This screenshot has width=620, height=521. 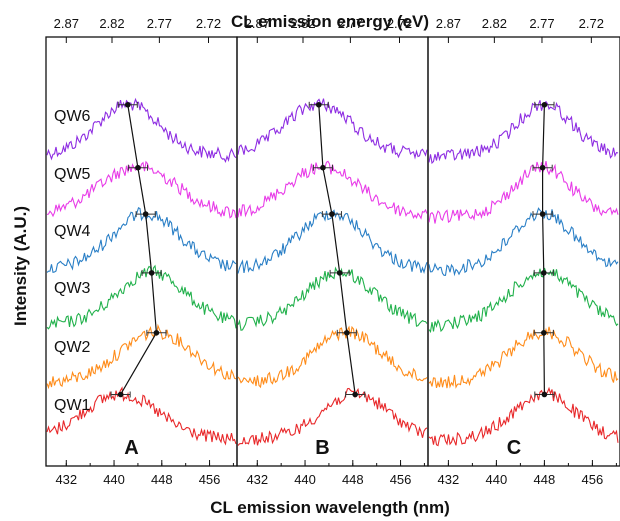 What do you see at coordinates (72, 347) in the screenshot?
I see `well-label-QW2: QW2` at bounding box center [72, 347].